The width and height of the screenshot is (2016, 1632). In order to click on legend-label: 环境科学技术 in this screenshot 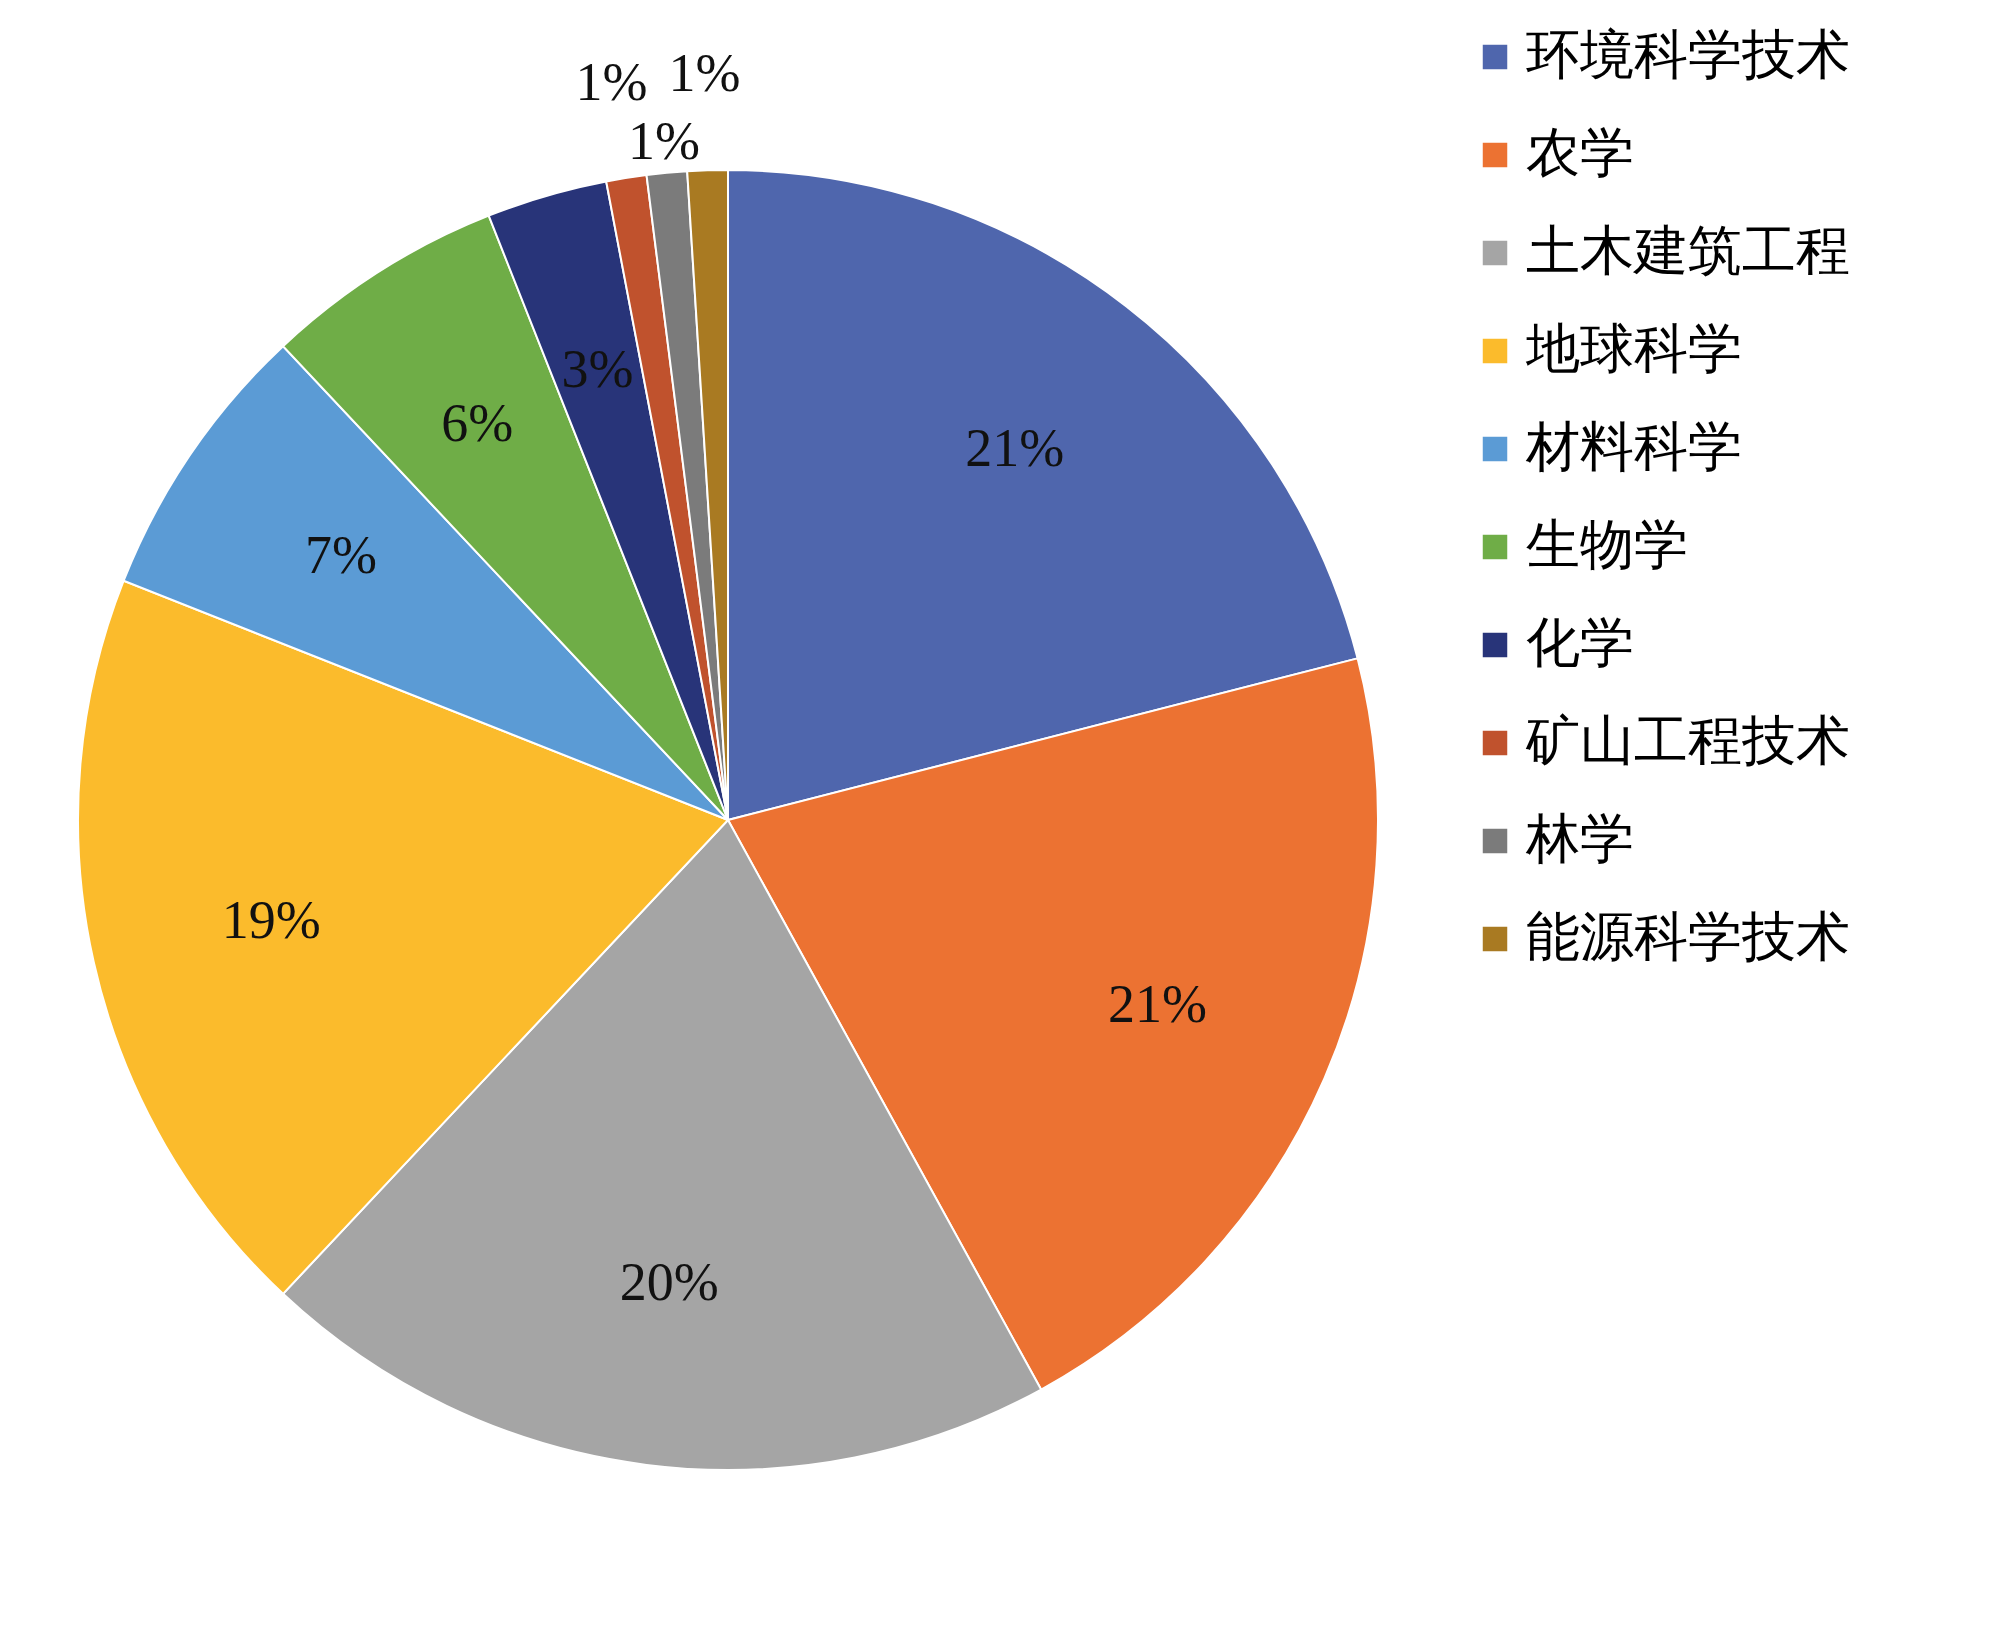, I will do `click(1688, 54)`.